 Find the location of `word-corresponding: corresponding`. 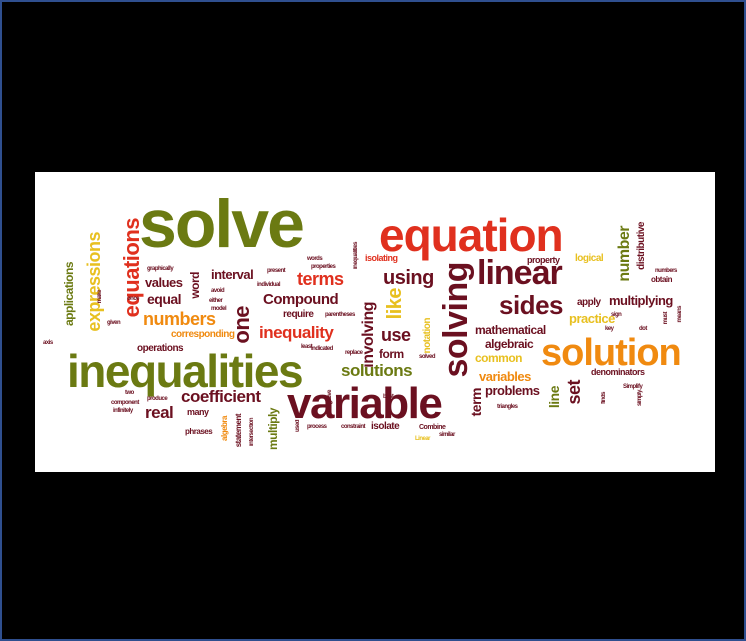

word-corresponding: corresponding is located at coordinates (203, 334).